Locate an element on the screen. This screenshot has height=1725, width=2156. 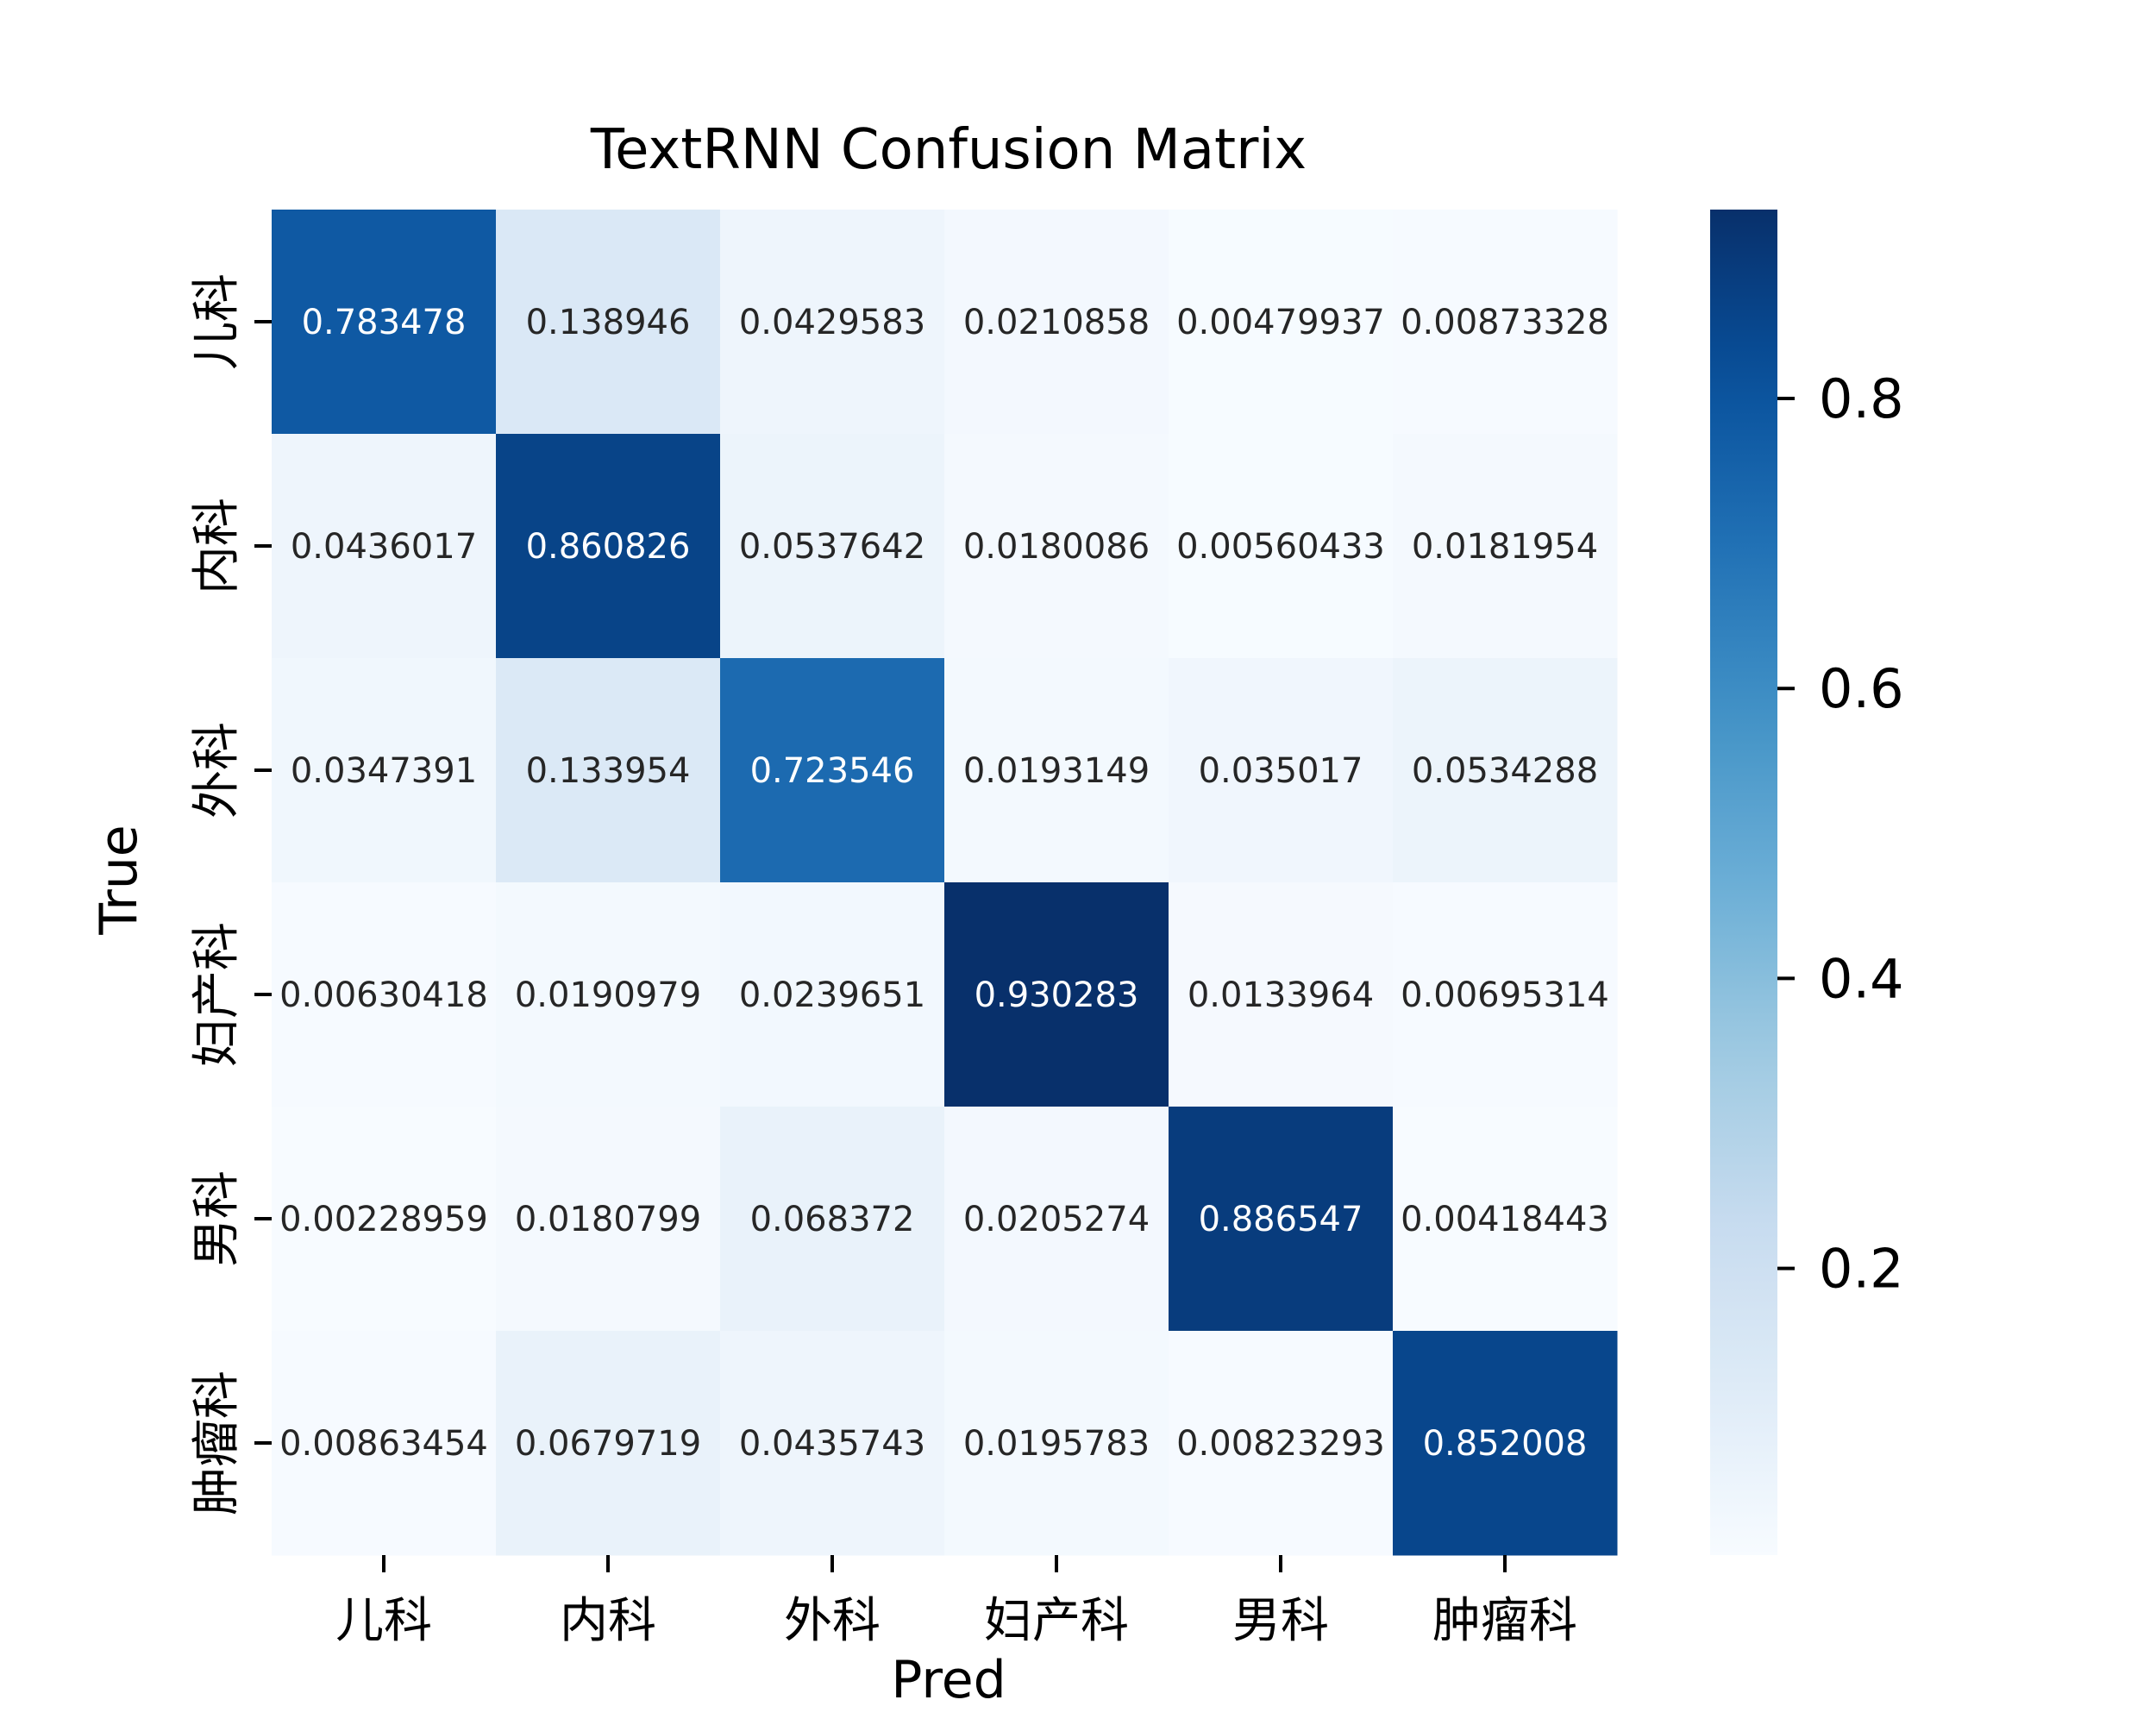
cell-value-label: 0.852008 is located at coordinates (1505, 1444).